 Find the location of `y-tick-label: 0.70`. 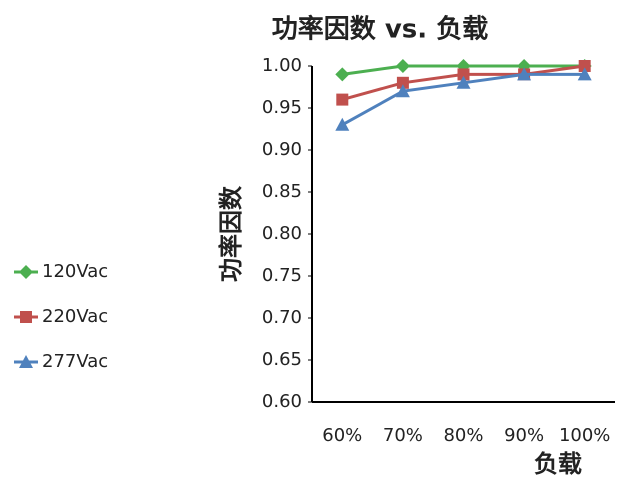

y-tick-label: 0.70 is located at coordinates (282, 317).